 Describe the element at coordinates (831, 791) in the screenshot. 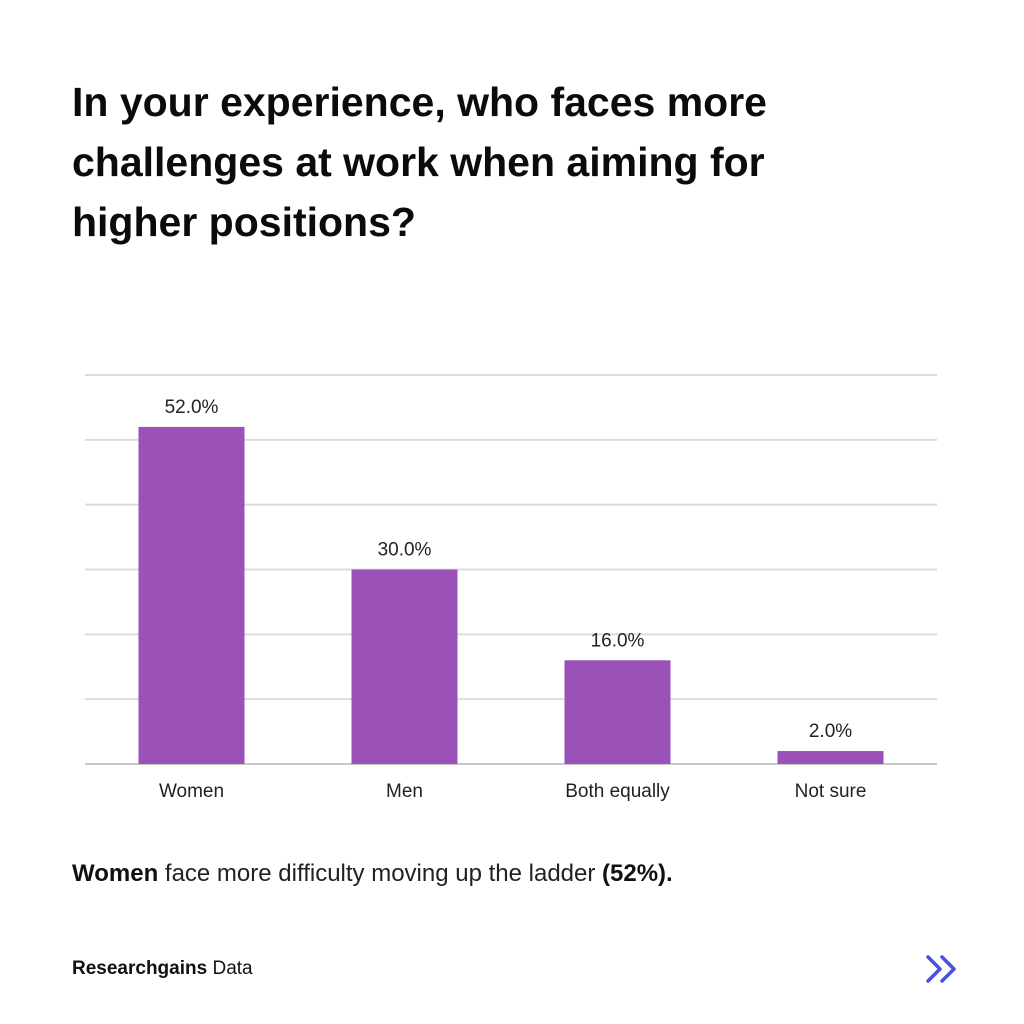

I see `x-tick-label: Not sure` at that location.